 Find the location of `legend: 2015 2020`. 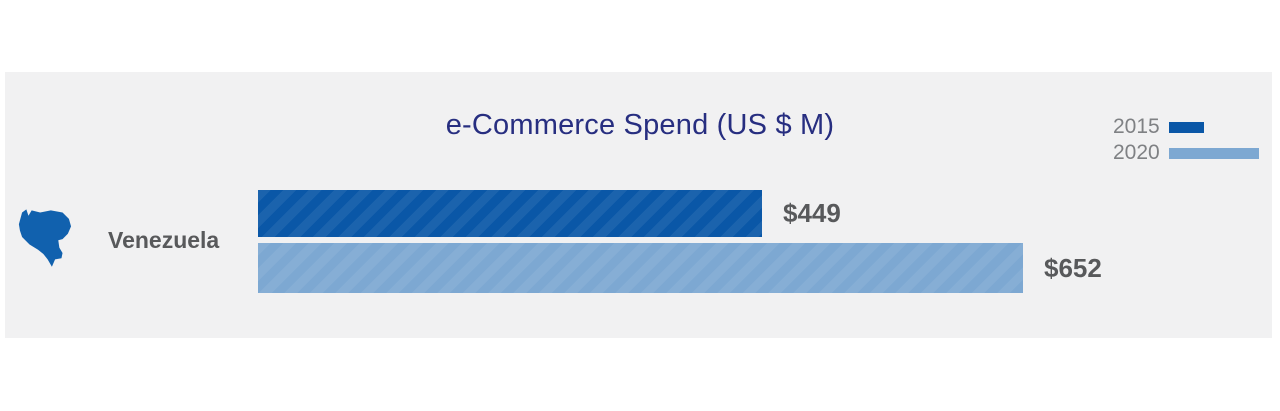

legend: 2015 2020 is located at coordinates (1186, 140).